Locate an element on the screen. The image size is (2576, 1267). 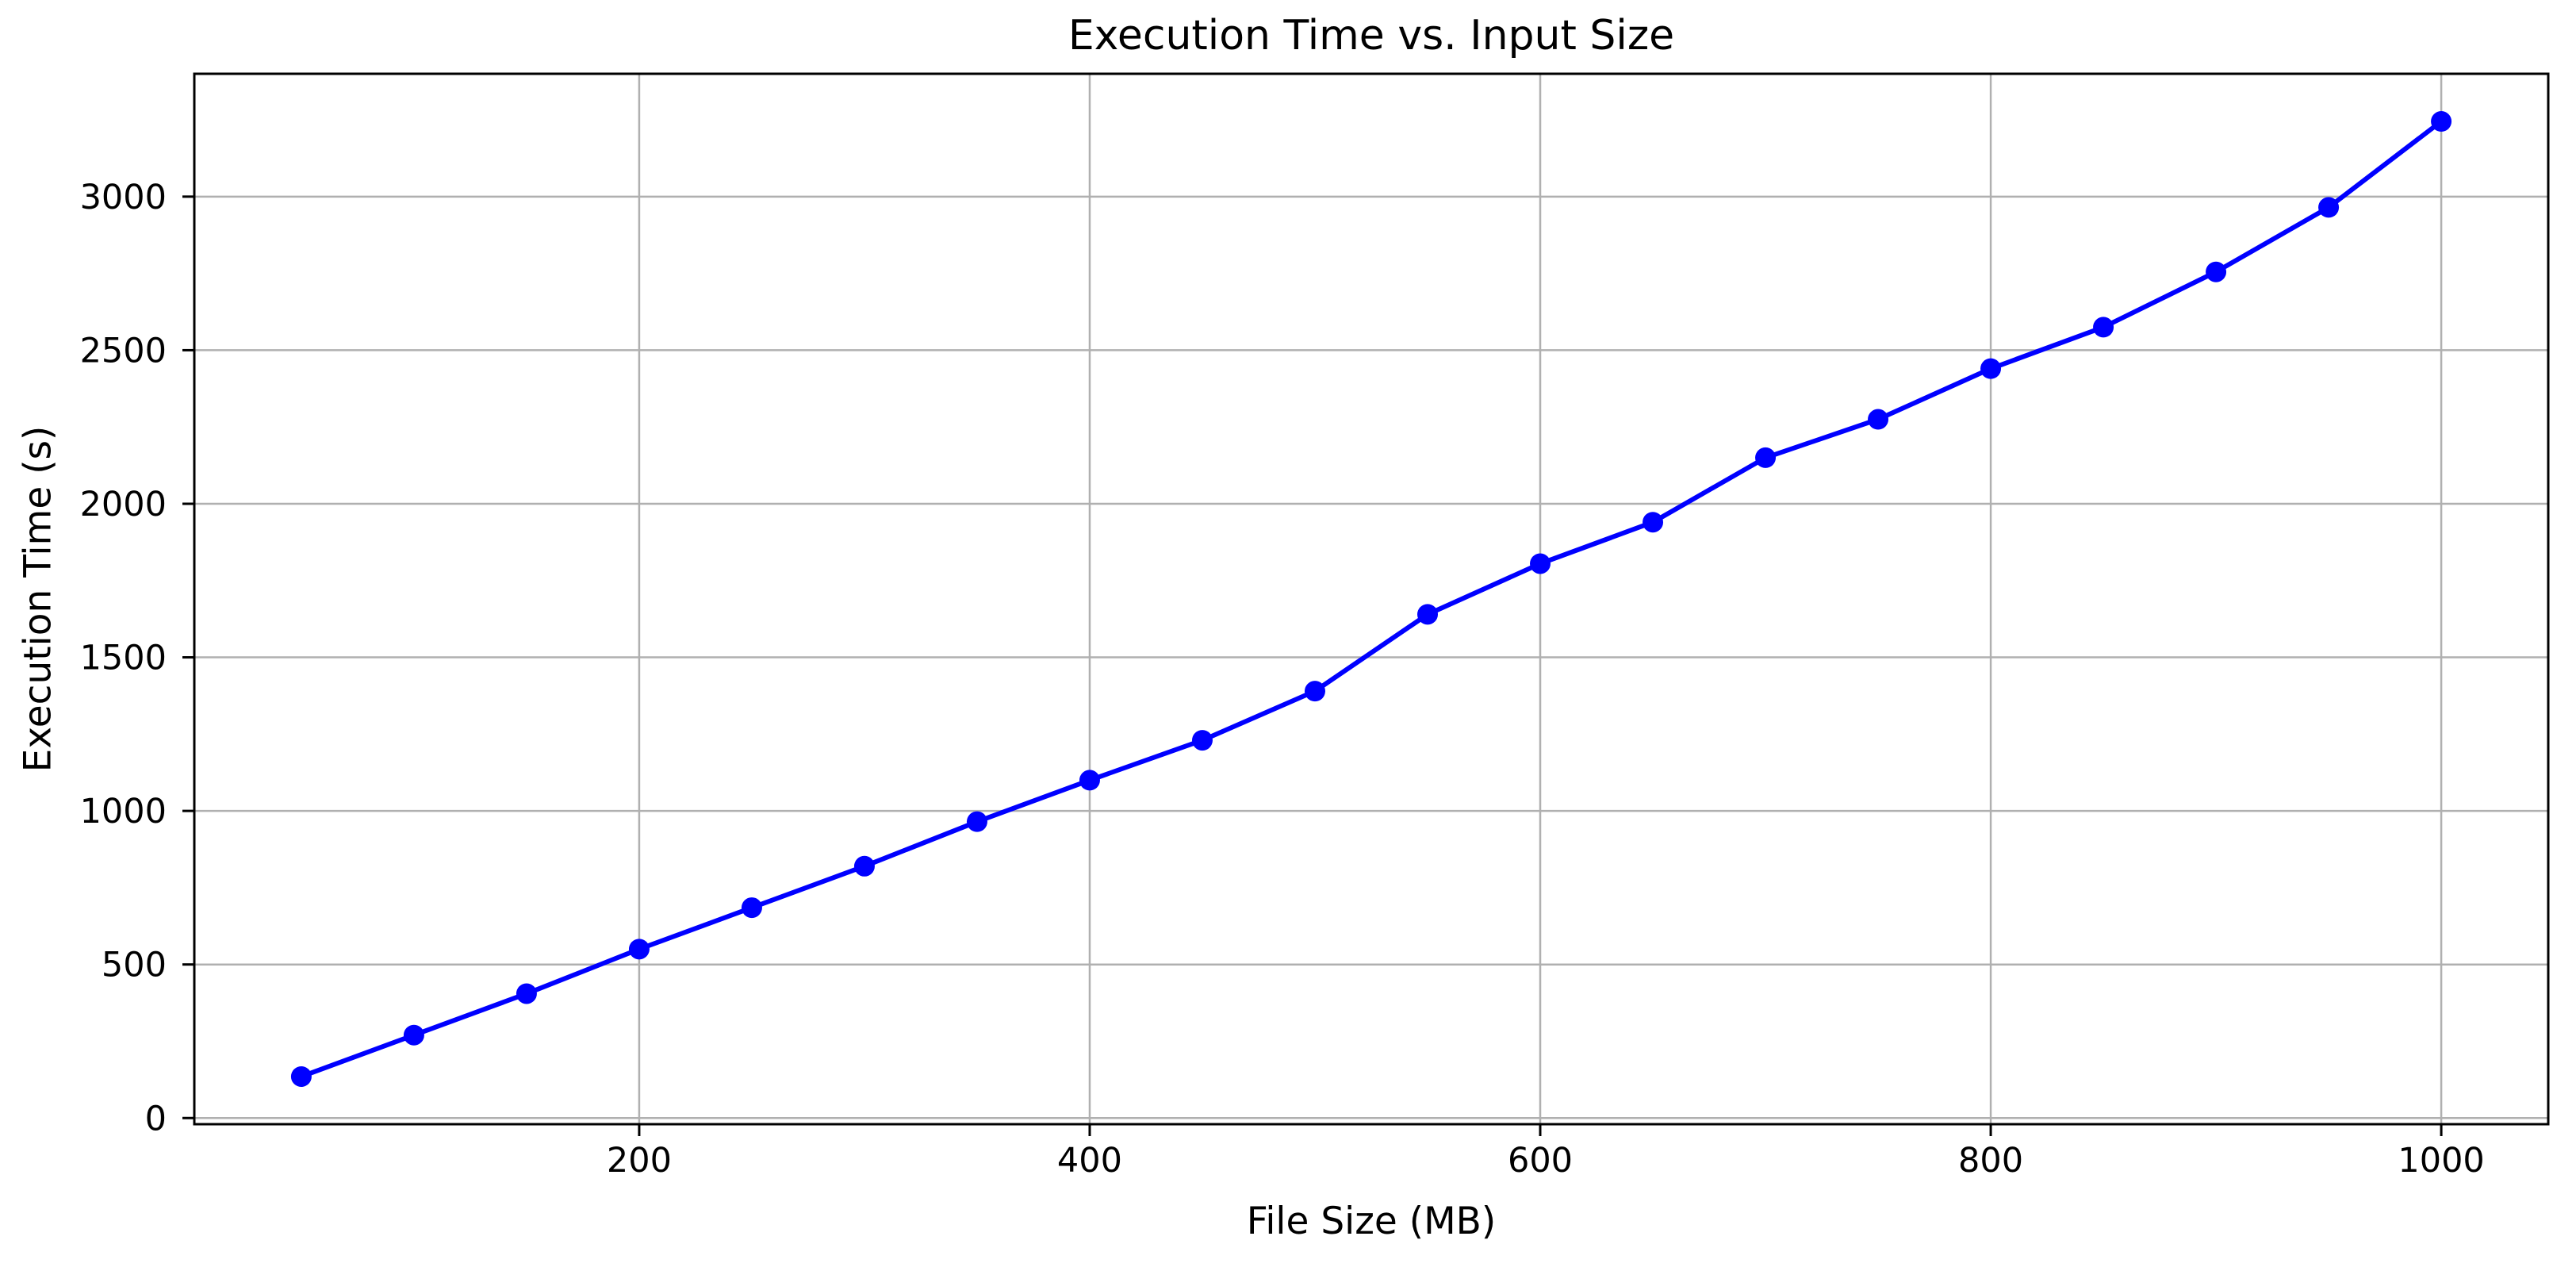
x-tick-label: 1000 is located at coordinates (2441, 1161).